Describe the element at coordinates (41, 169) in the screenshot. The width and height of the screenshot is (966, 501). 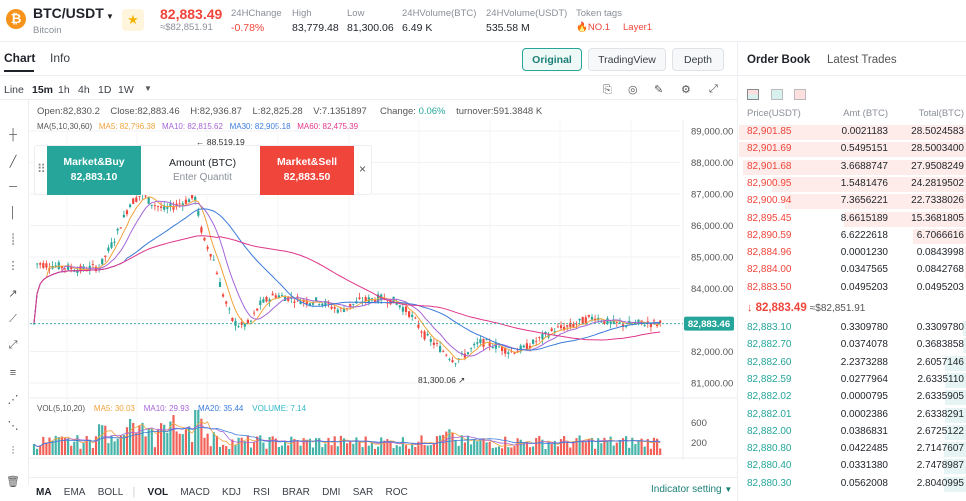
I see `drag-handle-icon: ⠿` at that location.